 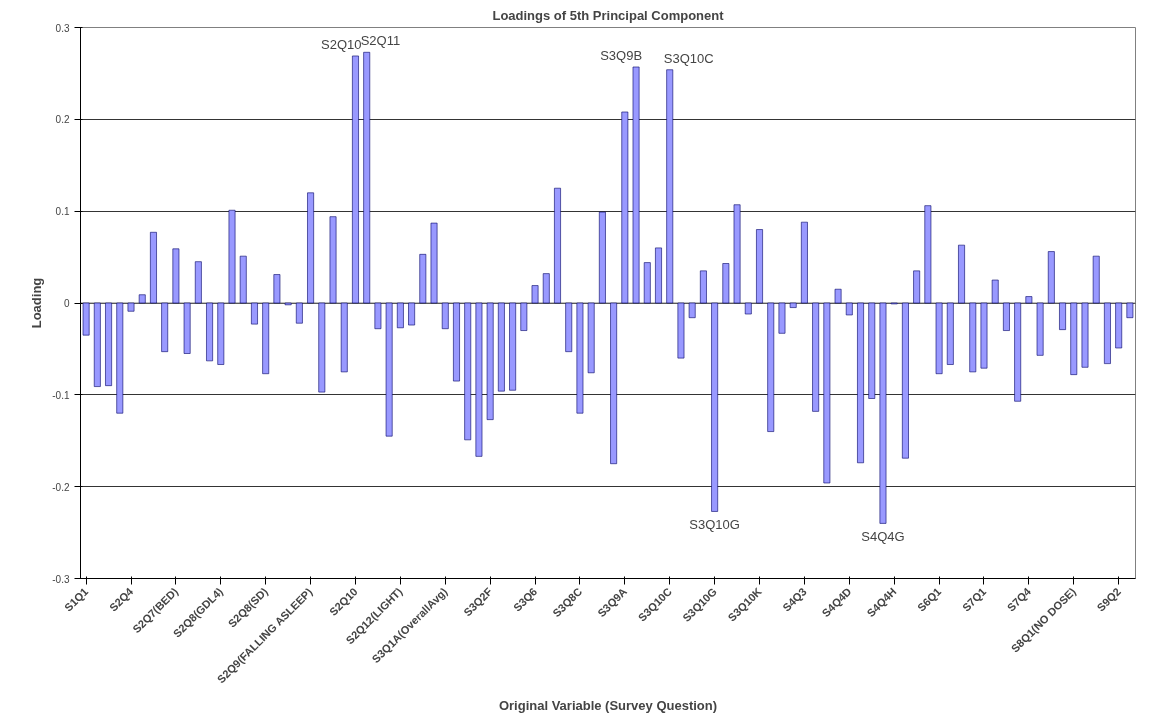 What do you see at coordinates (62, 120) in the screenshot?
I see `y-tick-label: 0.2` at bounding box center [62, 120].